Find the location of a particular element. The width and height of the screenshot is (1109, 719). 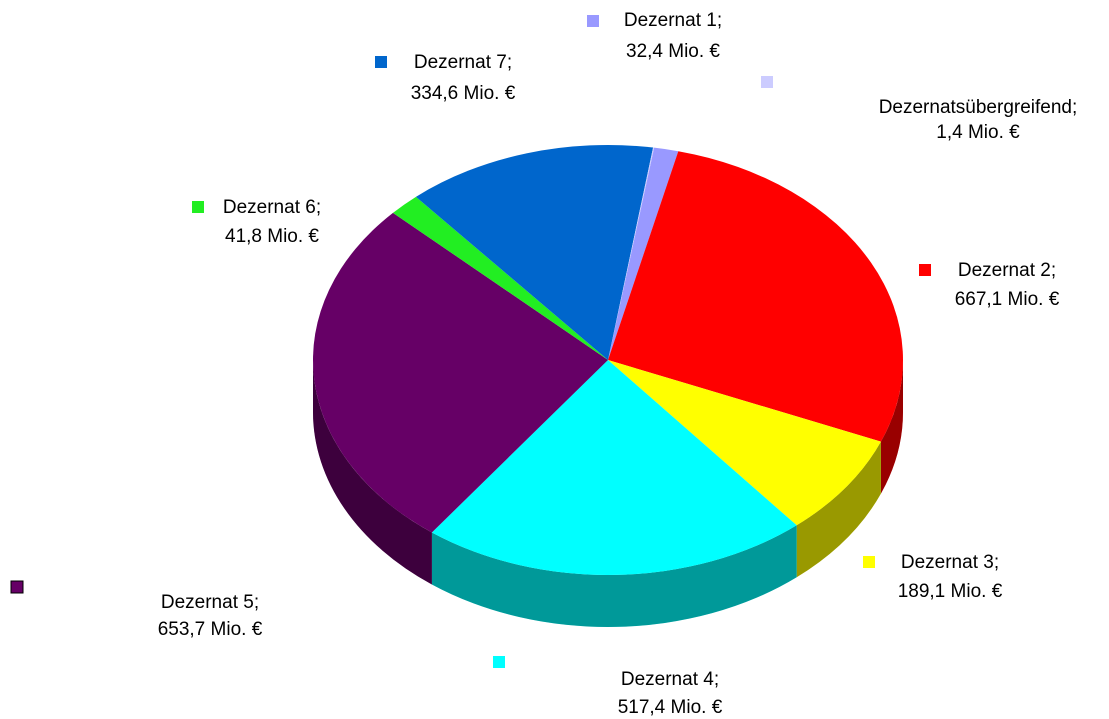

data-label-category: Dezernat 2; is located at coordinates (1007, 270).